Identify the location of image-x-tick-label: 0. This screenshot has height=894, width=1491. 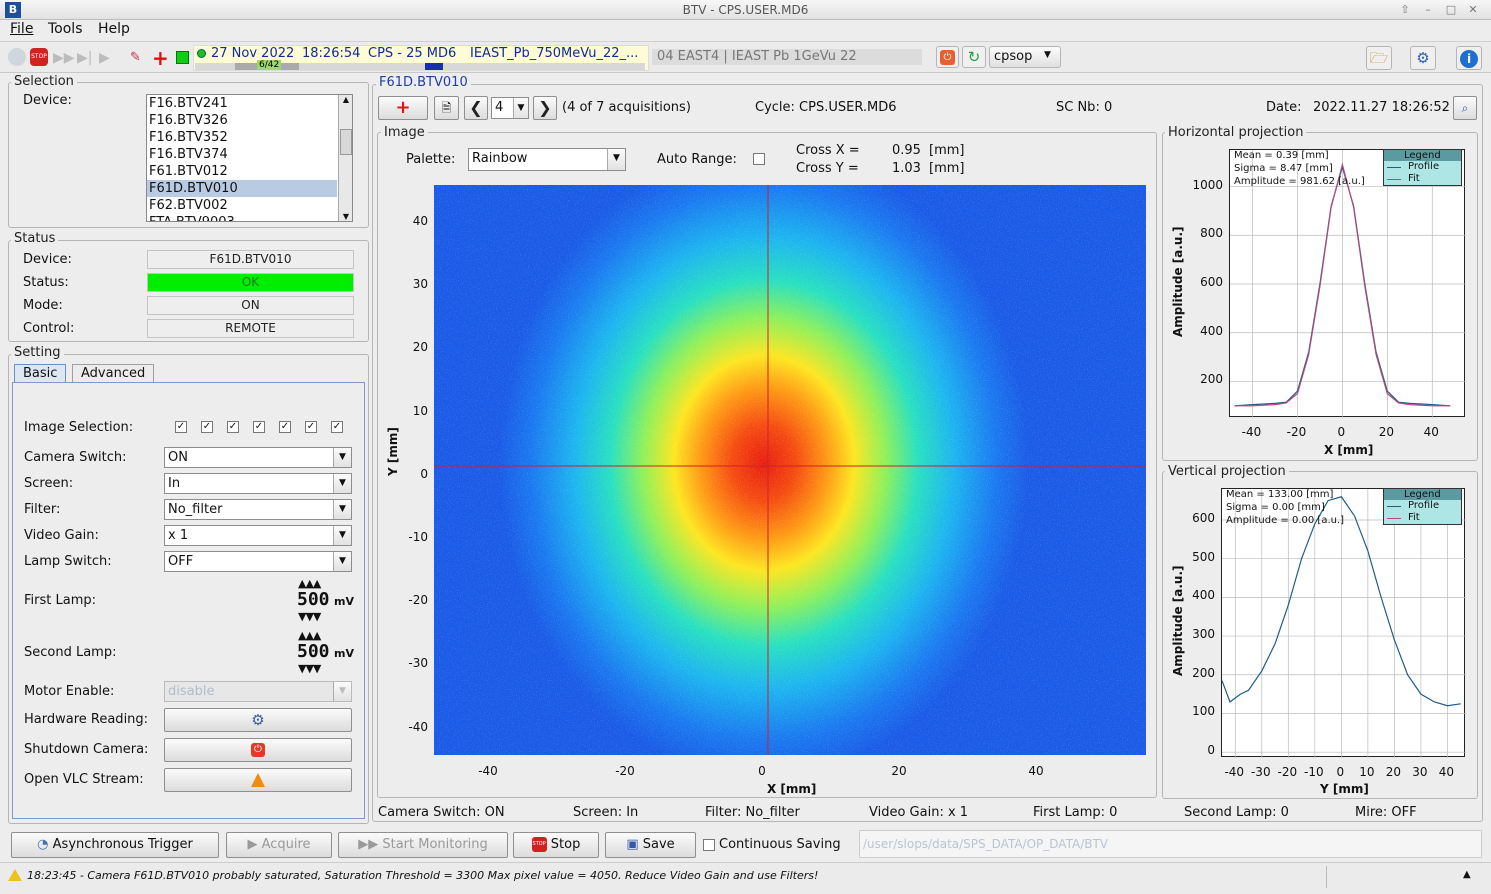
(762, 771).